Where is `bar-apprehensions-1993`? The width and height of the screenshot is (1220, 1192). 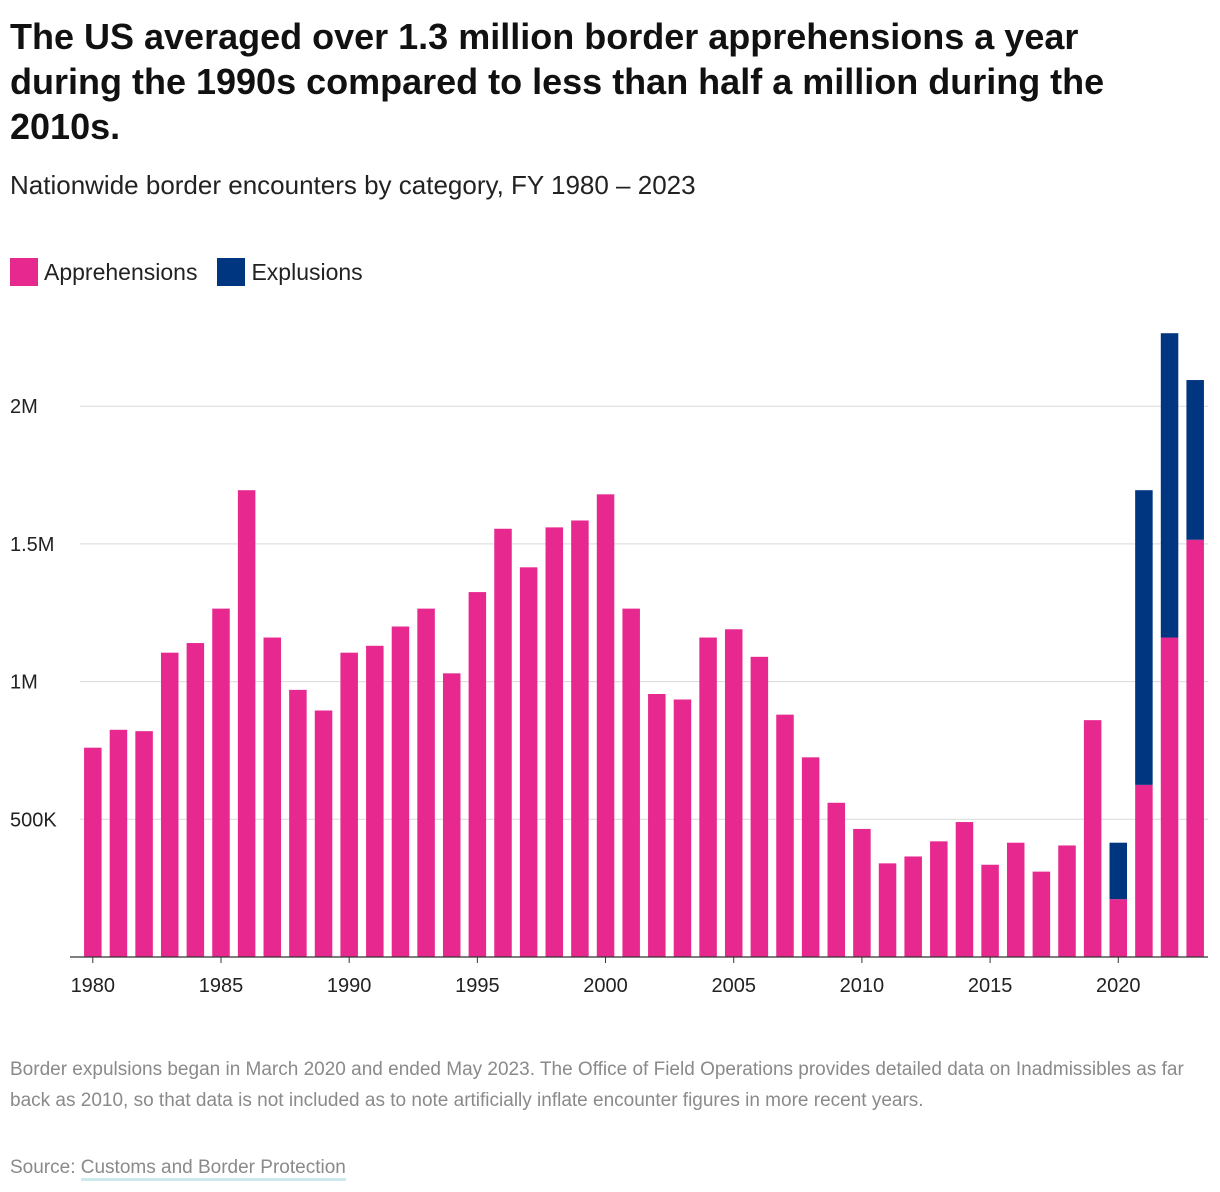
bar-apprehensions-1993 is located at coordinates (426, 782).